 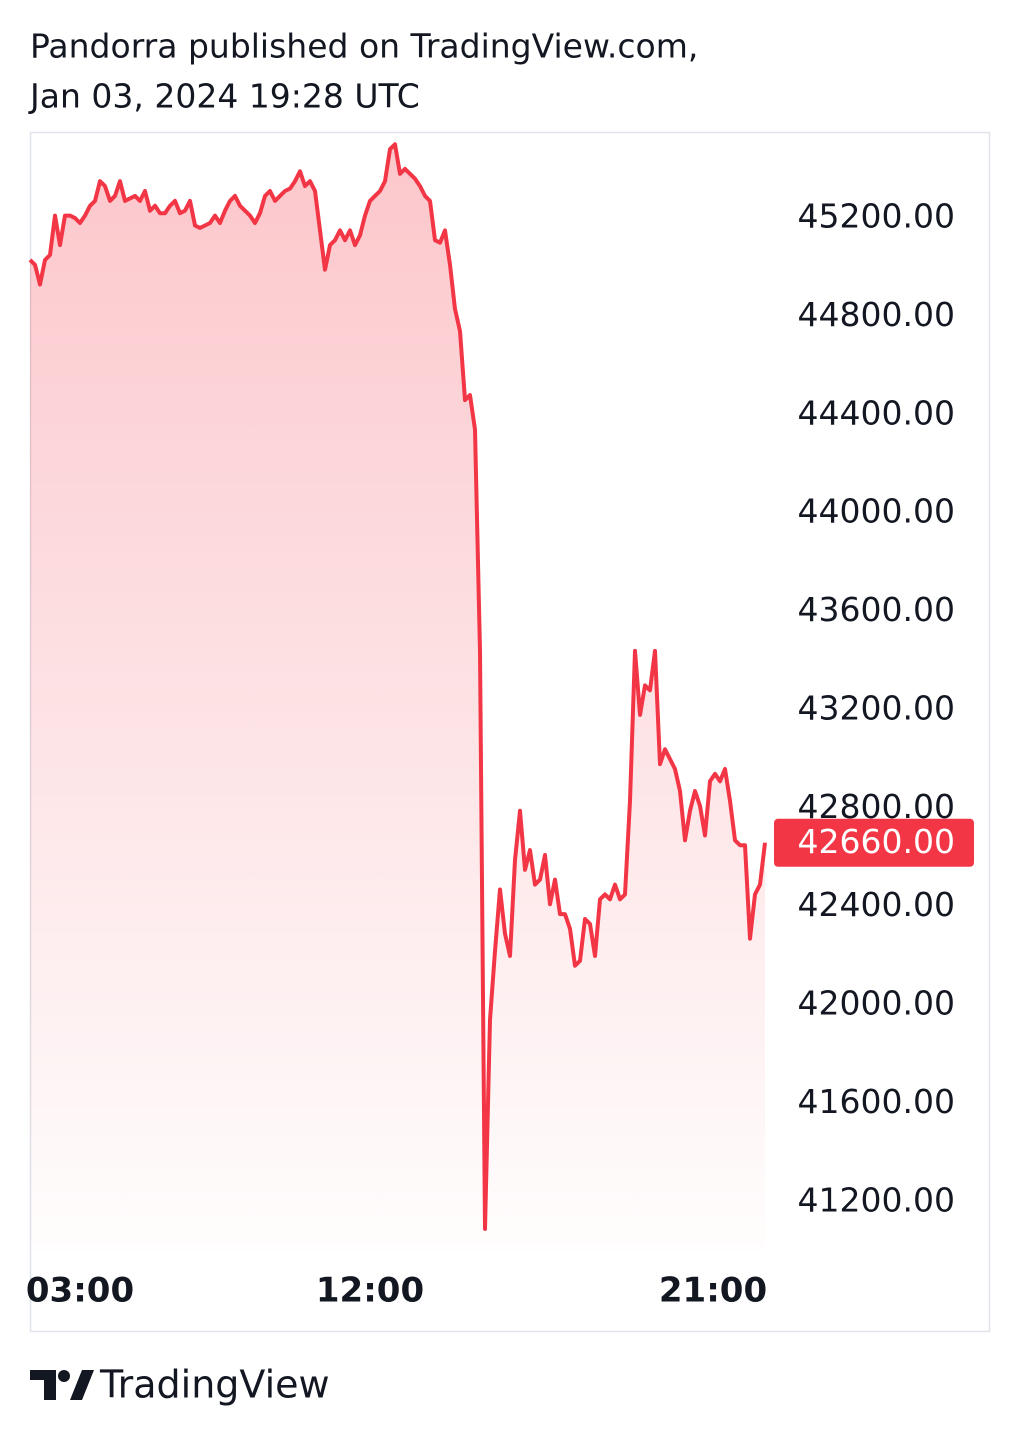 I want to click on x-tick-label: 21:00, so click(x=713, y=1291).